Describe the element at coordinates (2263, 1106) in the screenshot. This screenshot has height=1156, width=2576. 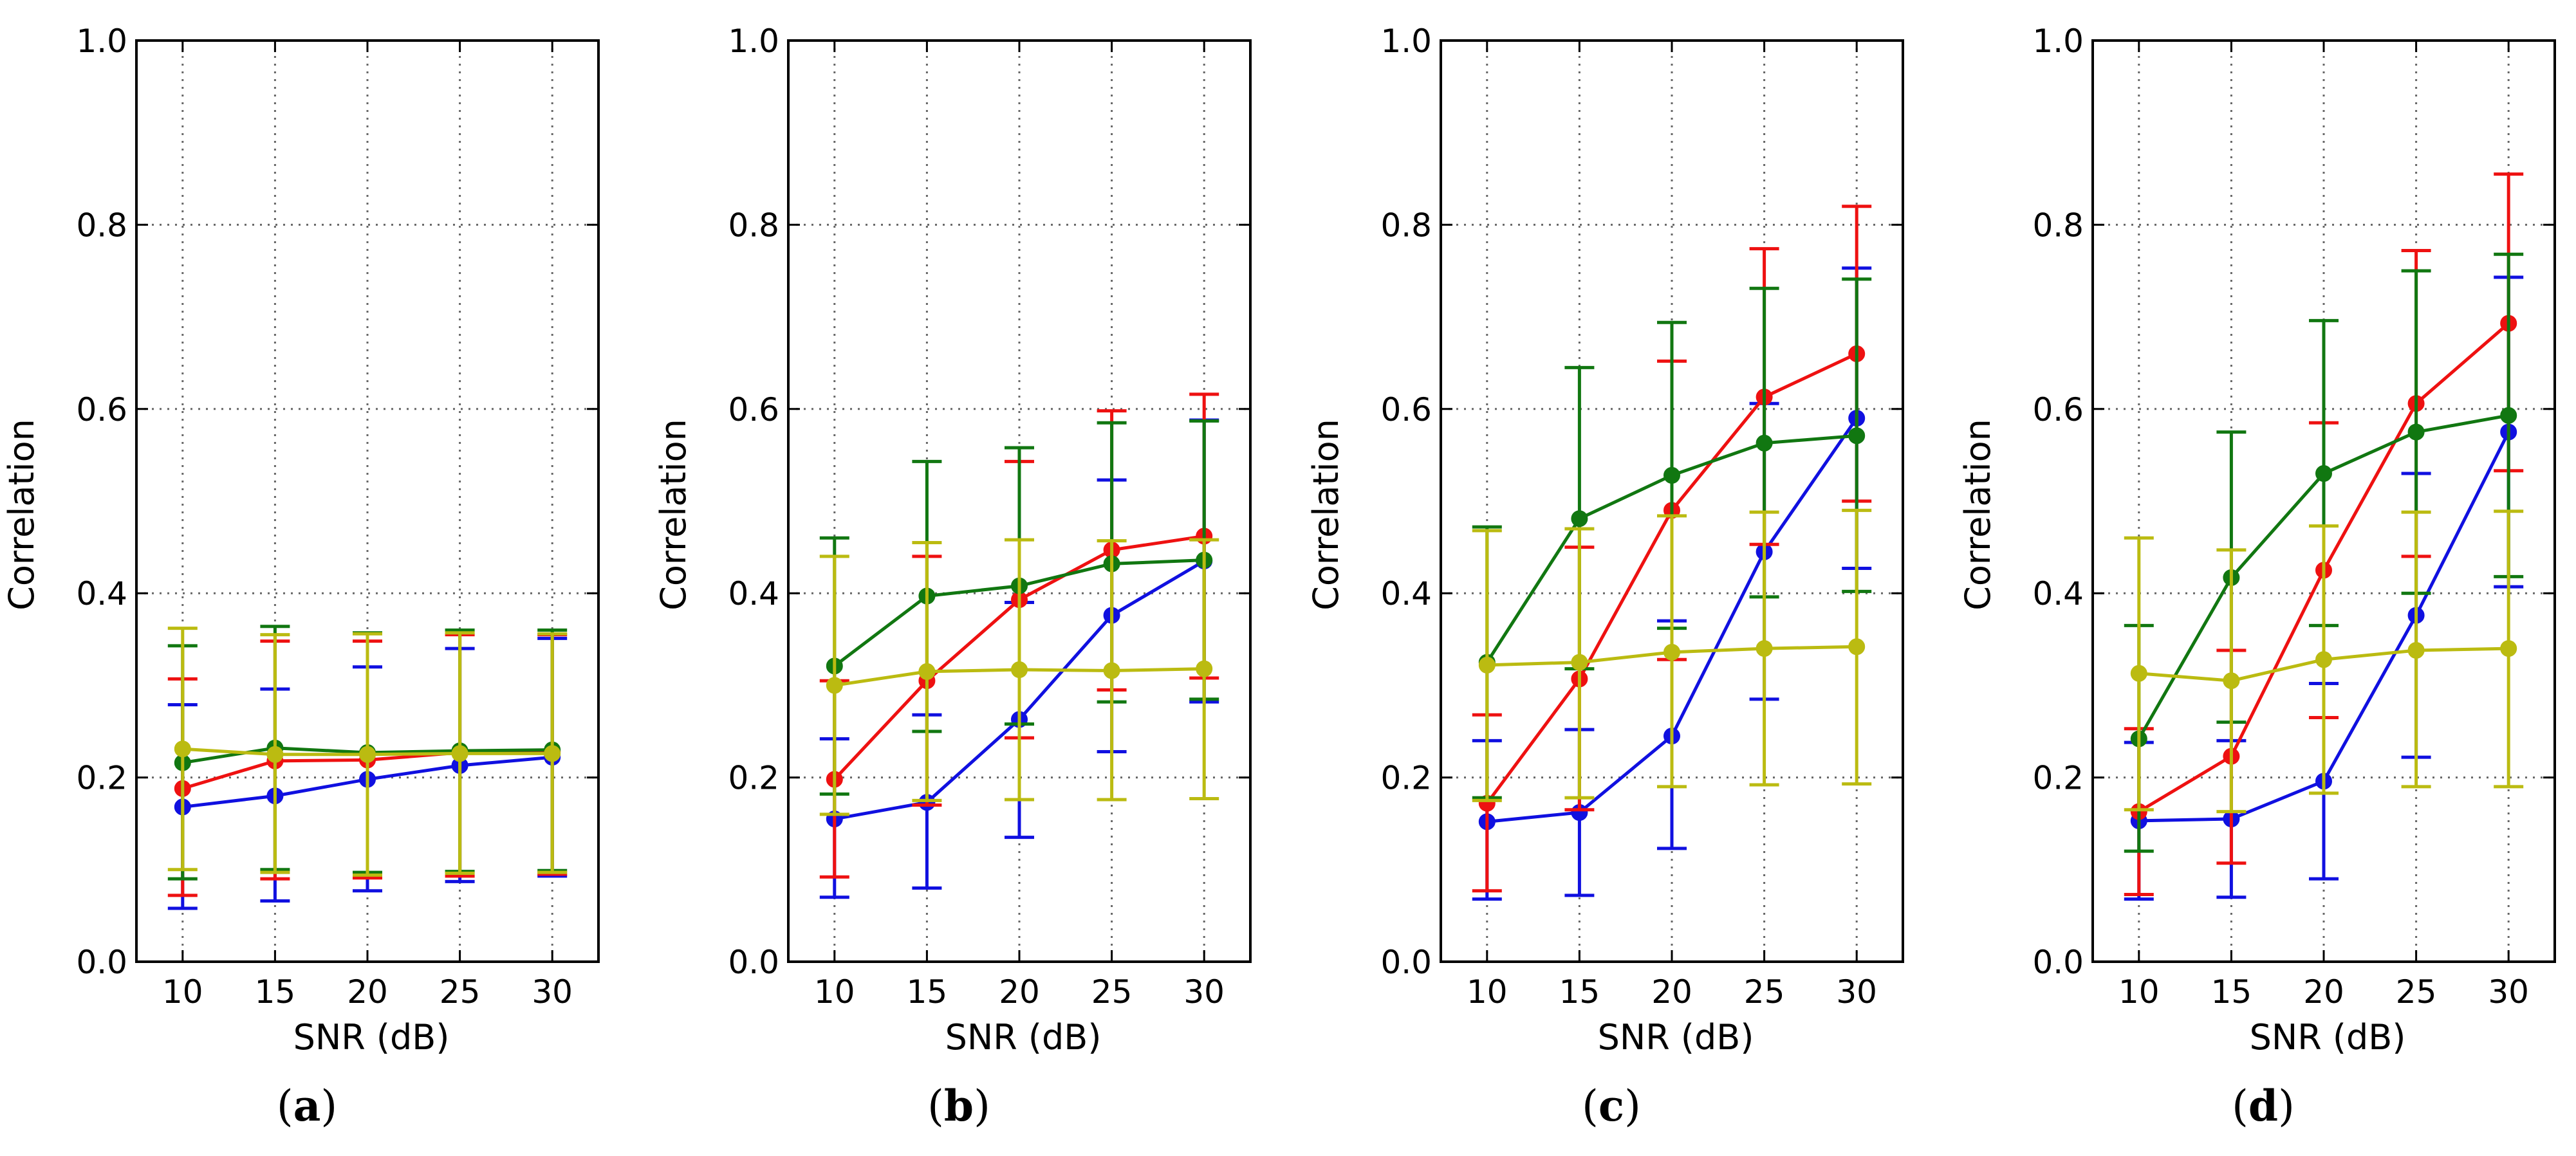
I see `panel-caption: (d)` at that location.